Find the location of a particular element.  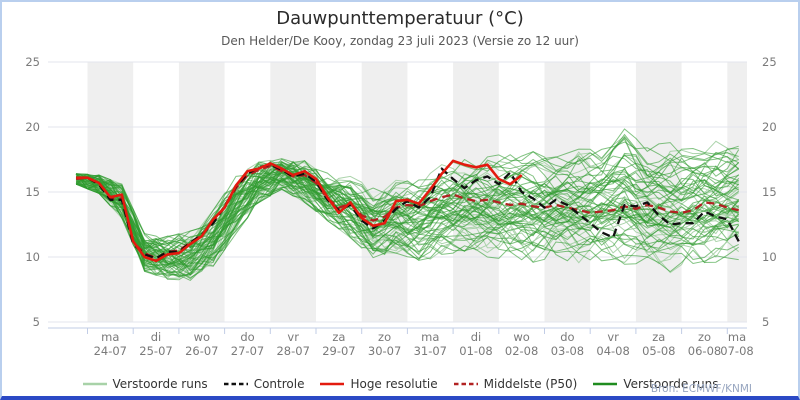

legend-item: Controle is located at coordinates (264, 384).